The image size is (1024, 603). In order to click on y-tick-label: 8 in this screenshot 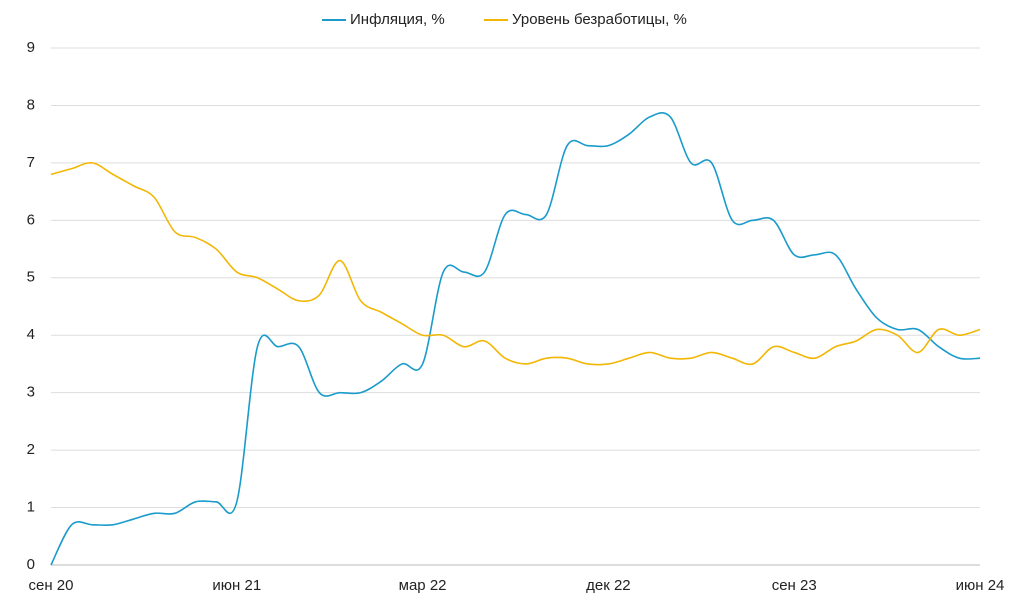, I will do `click(31, 104)`.